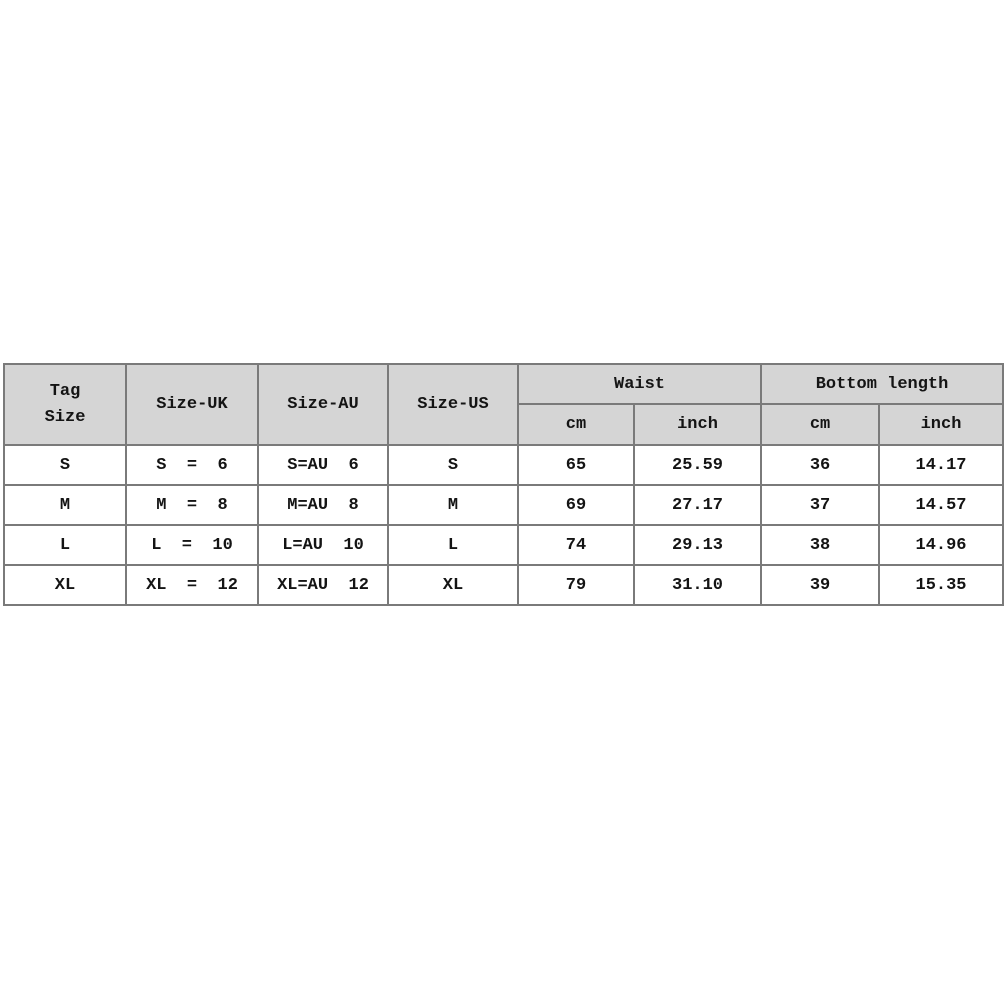  I want to click on header-size-uk: Size-UK, so click(192, 404).